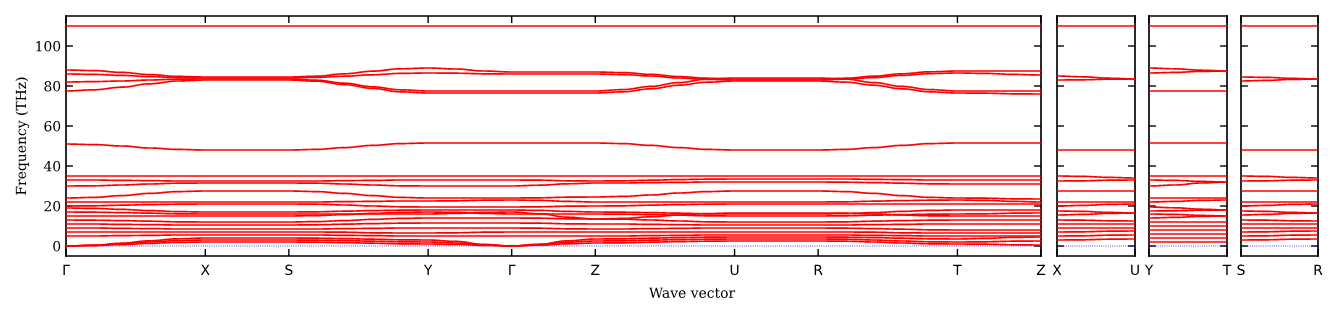 The image size is (1340, 310). Describe the element at coordinates (52, 206) in the screenshot. I see `y-tick-label: 20` at that location.